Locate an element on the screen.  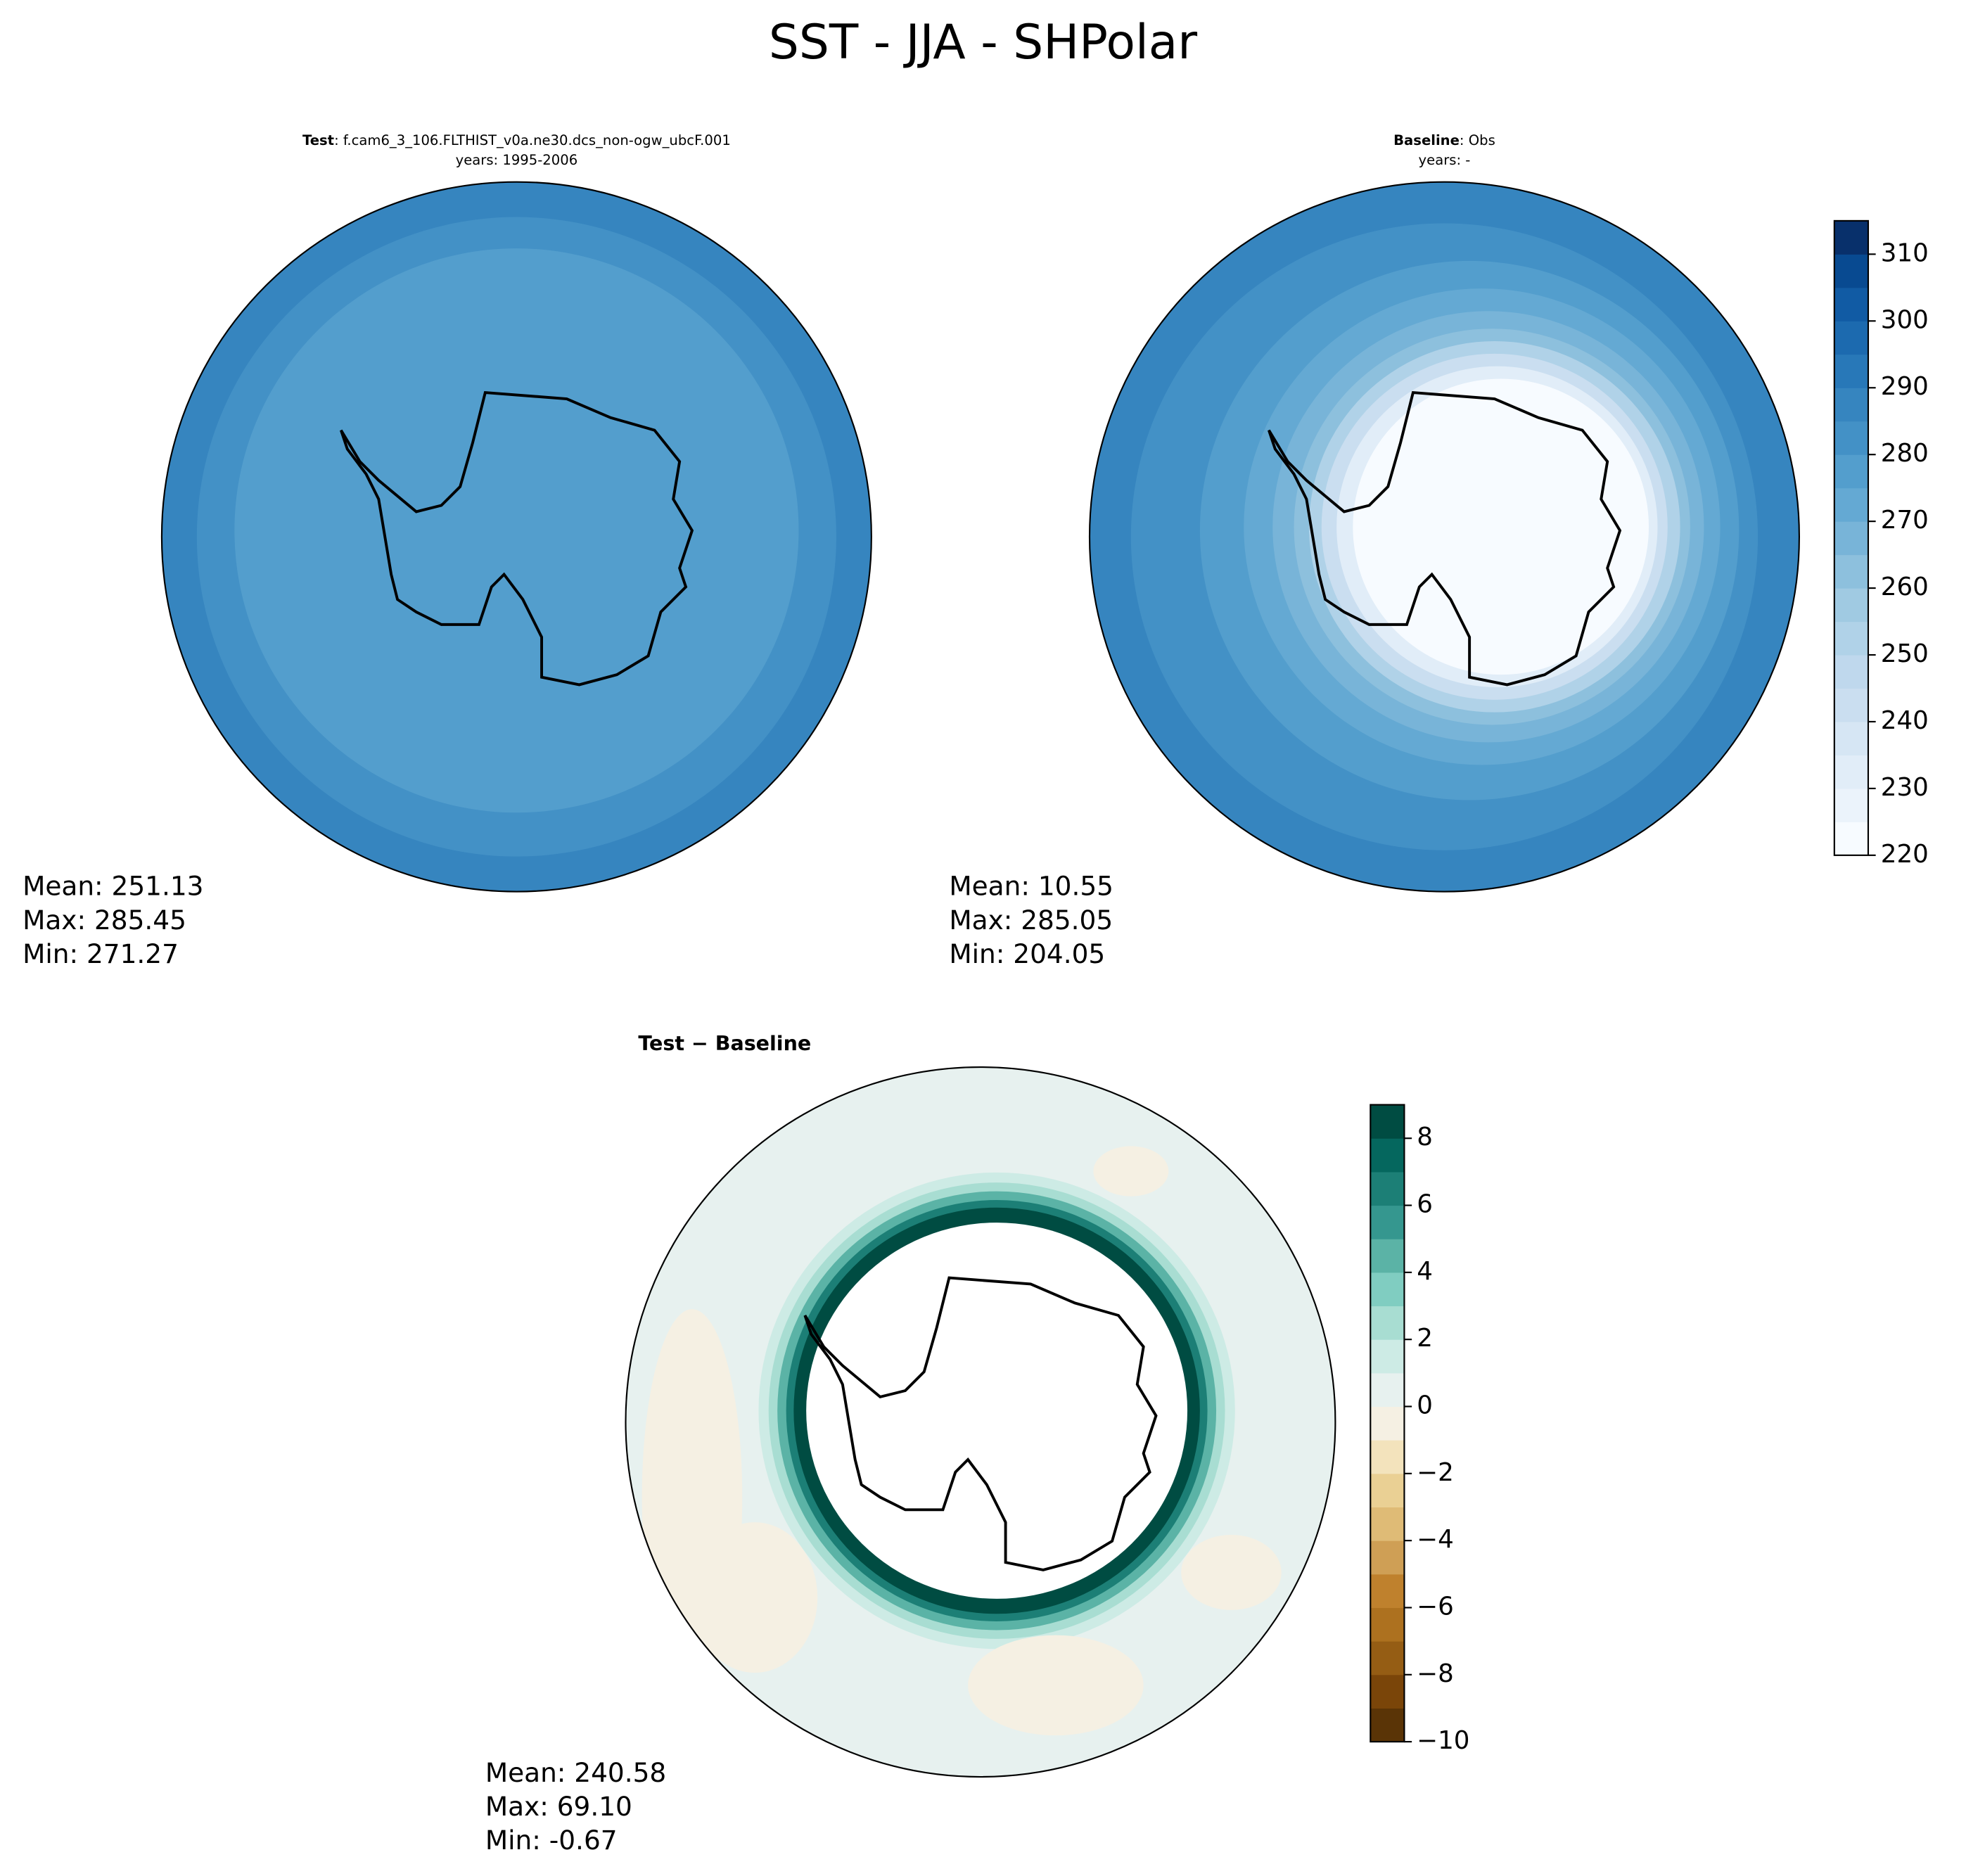
colorbar-tick-label: 250 is located at coordinates (1905, 653).